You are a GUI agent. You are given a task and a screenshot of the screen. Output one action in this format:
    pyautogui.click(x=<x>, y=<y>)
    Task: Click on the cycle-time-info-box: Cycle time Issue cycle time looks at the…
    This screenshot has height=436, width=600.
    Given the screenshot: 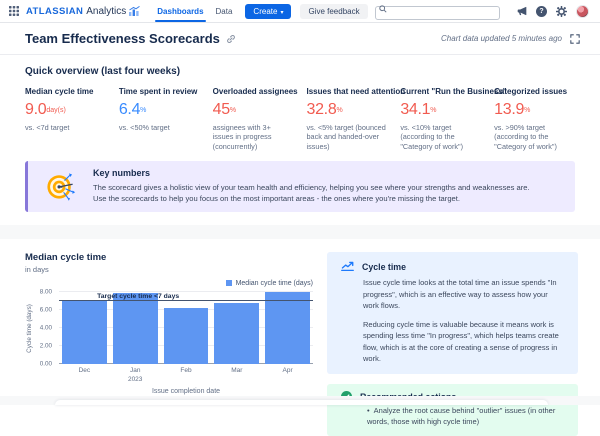 What is the action you would take?
    pyautogui.click(x=452, y=313)
    